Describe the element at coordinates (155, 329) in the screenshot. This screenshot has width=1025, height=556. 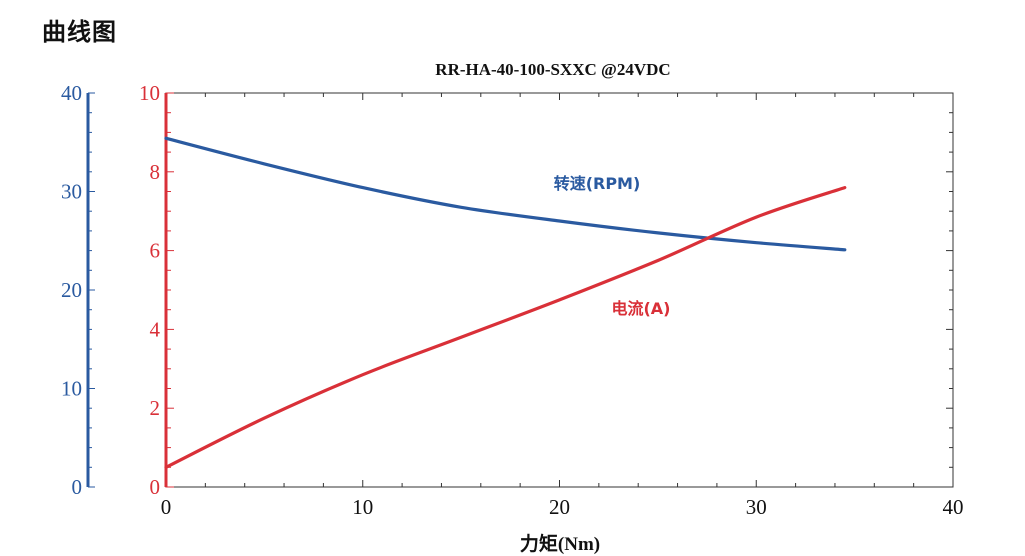
I see `current-axis-tick-label: 4` at that location.